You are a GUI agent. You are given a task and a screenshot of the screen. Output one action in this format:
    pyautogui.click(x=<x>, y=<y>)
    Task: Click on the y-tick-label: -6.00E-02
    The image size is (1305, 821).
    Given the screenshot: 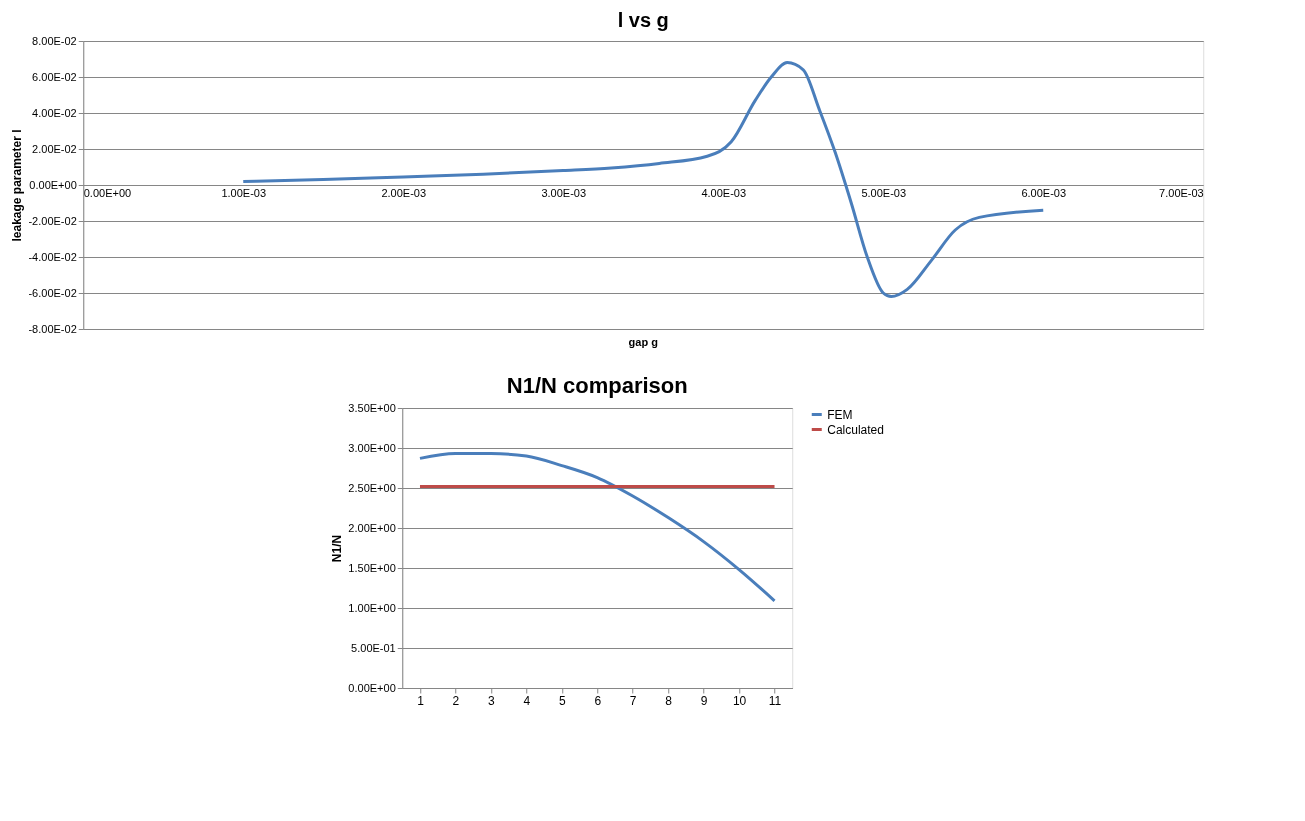 What is the action you would take?
    pyautogui.click(x=52, y=292)
    